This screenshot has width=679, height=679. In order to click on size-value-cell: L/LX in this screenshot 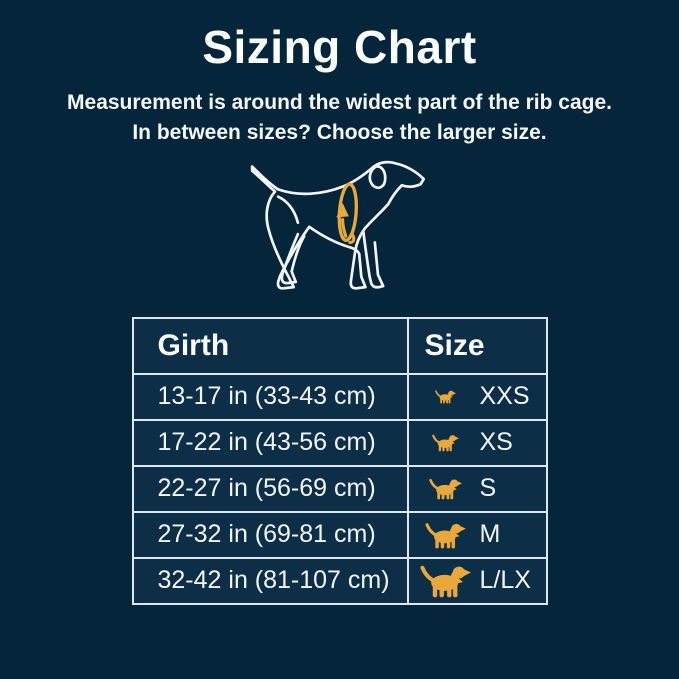, I will do `click(477, 580)`.